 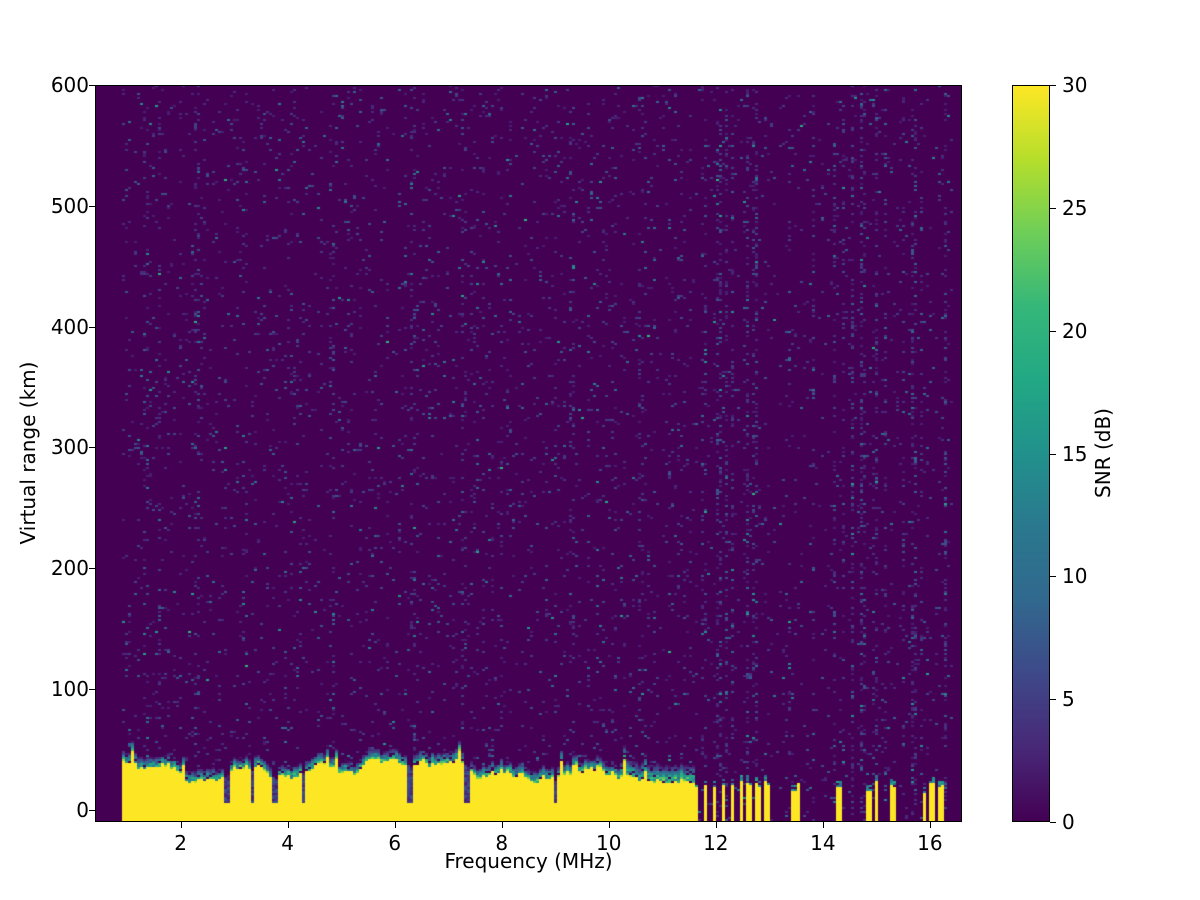 I want to click on y-tick-label: 200, so click(x=69, y=568).